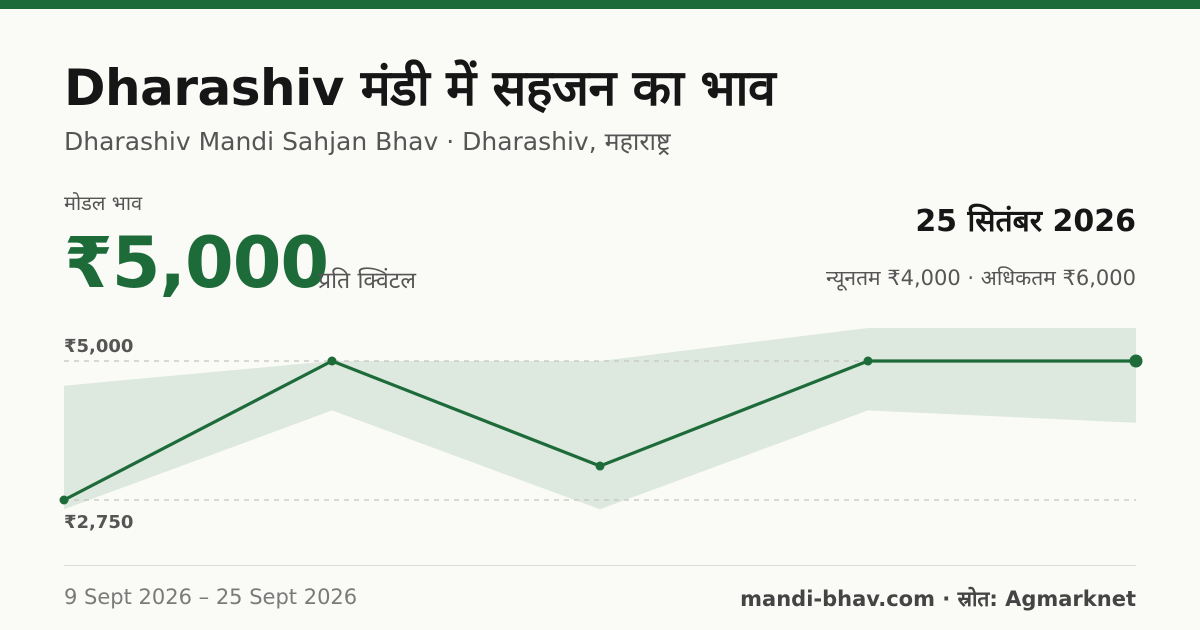 This screenshot has height=630, width=1200. I want to click on modal-price-value: ₹5,000, so click(196, 263).